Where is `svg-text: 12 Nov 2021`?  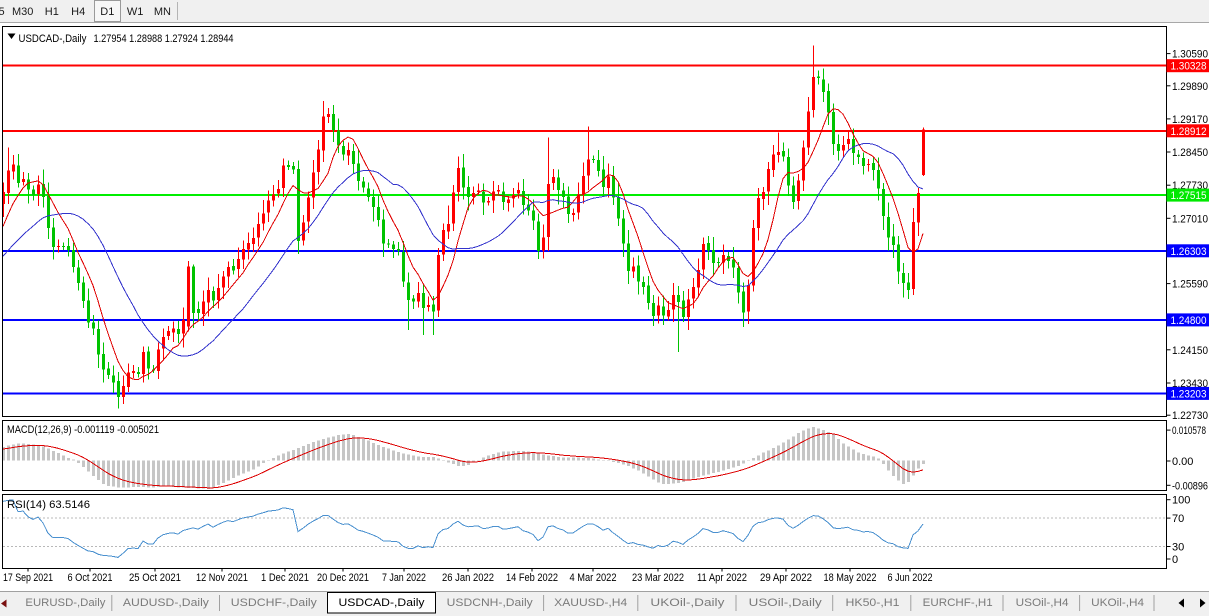
svg-text: 12 Nov 2021 is located at coordinates (222, 578).